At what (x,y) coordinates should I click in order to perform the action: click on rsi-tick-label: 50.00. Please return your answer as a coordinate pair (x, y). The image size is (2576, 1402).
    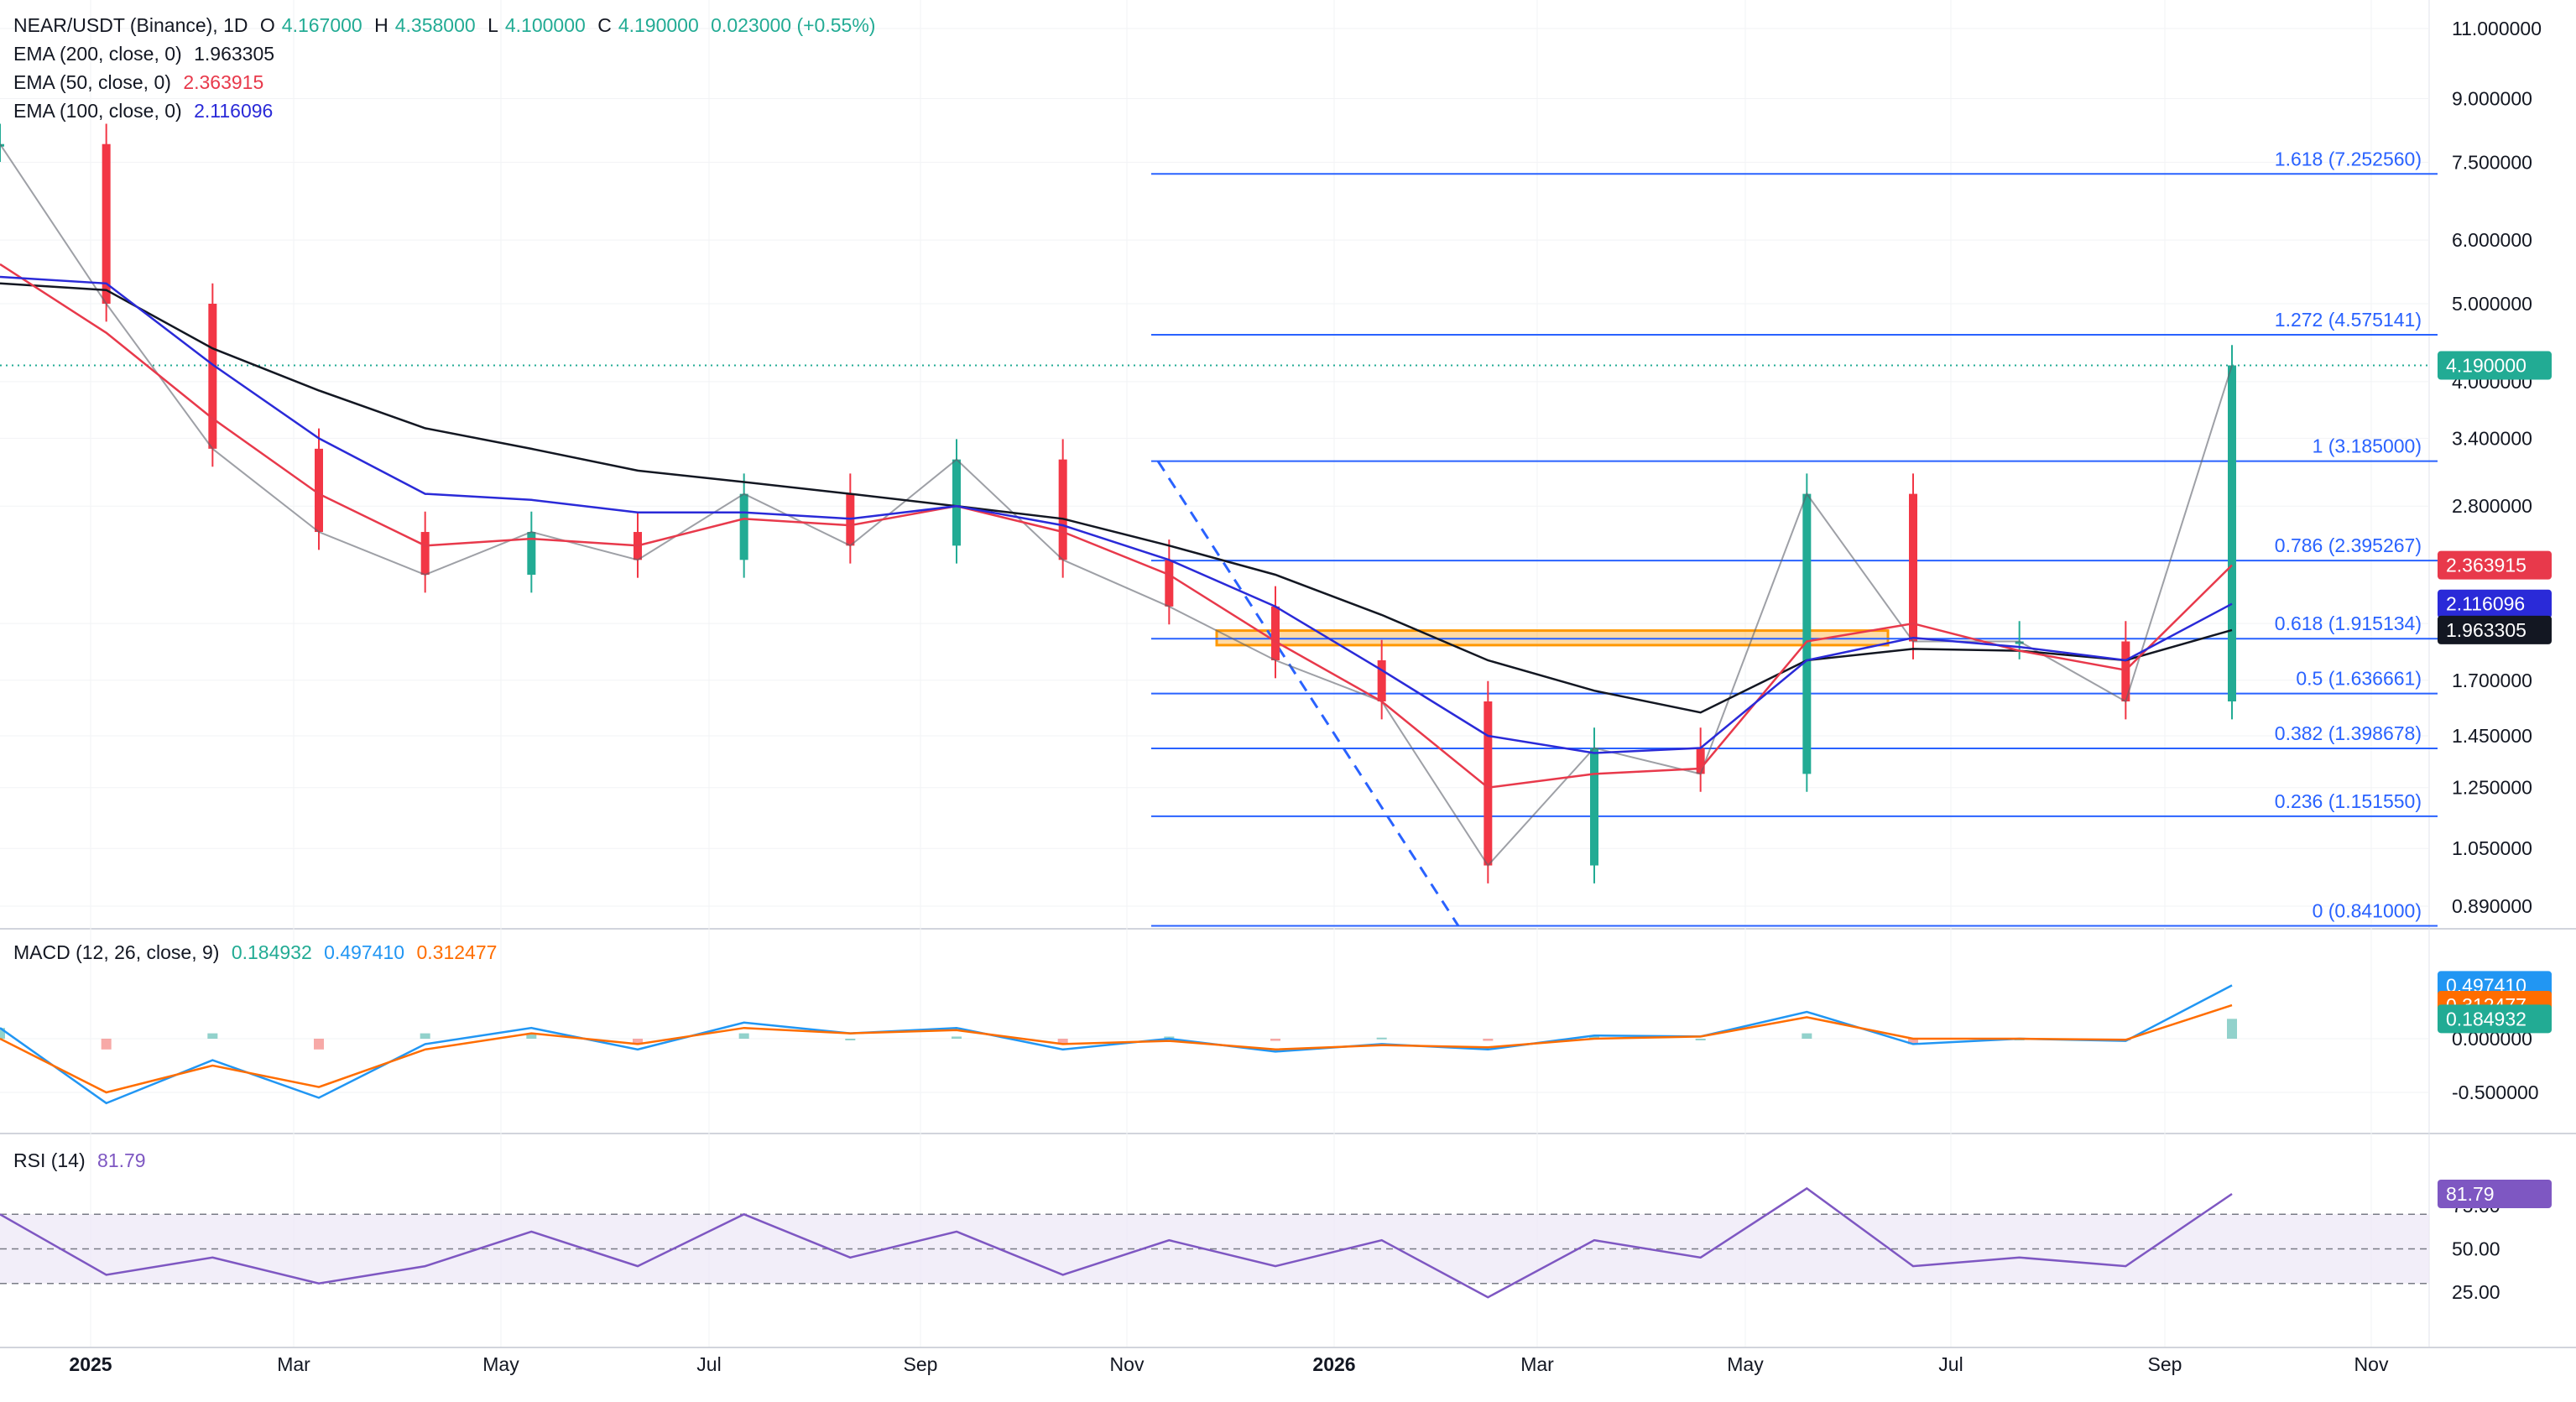
    Looking at the image, I should click on (2476, 1249).